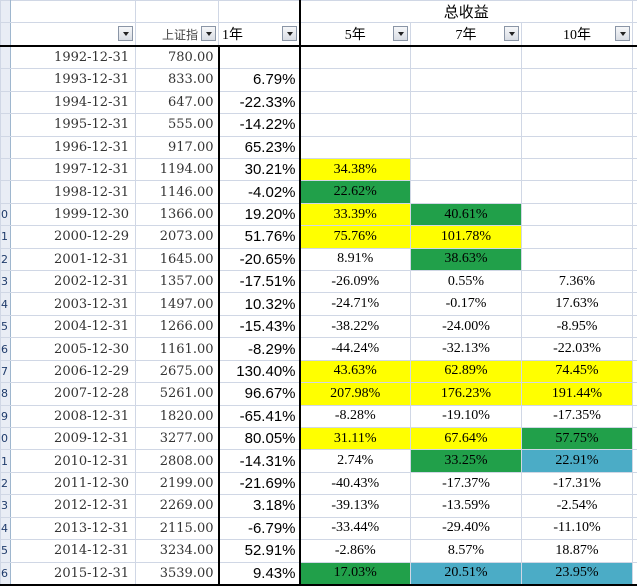 The image size is (637, 586). What do you see at coordinates (355, 551) in the screenshot?
I see `return-5y-cell: -2.86%` at bounding box center [355, 551].